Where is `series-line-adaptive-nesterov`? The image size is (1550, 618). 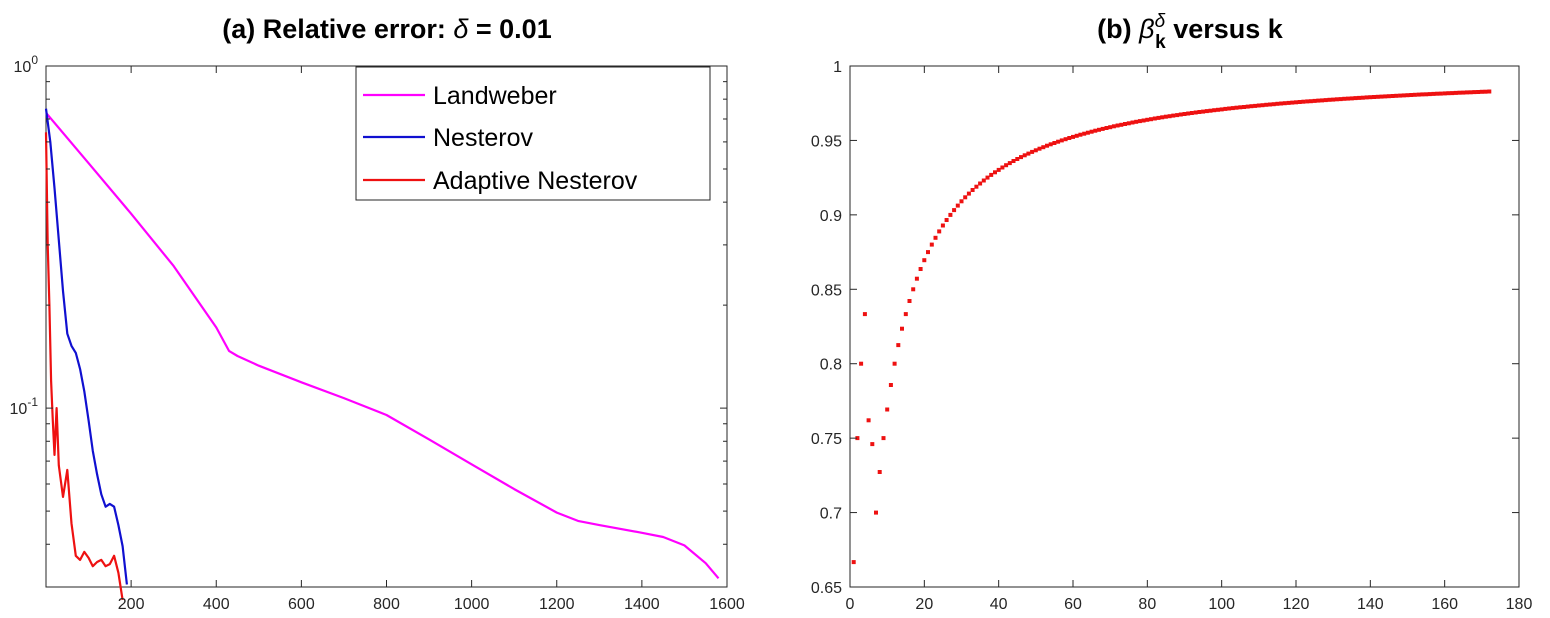
series-line-adaptive-nesterov is located at coordinates (84, 366).